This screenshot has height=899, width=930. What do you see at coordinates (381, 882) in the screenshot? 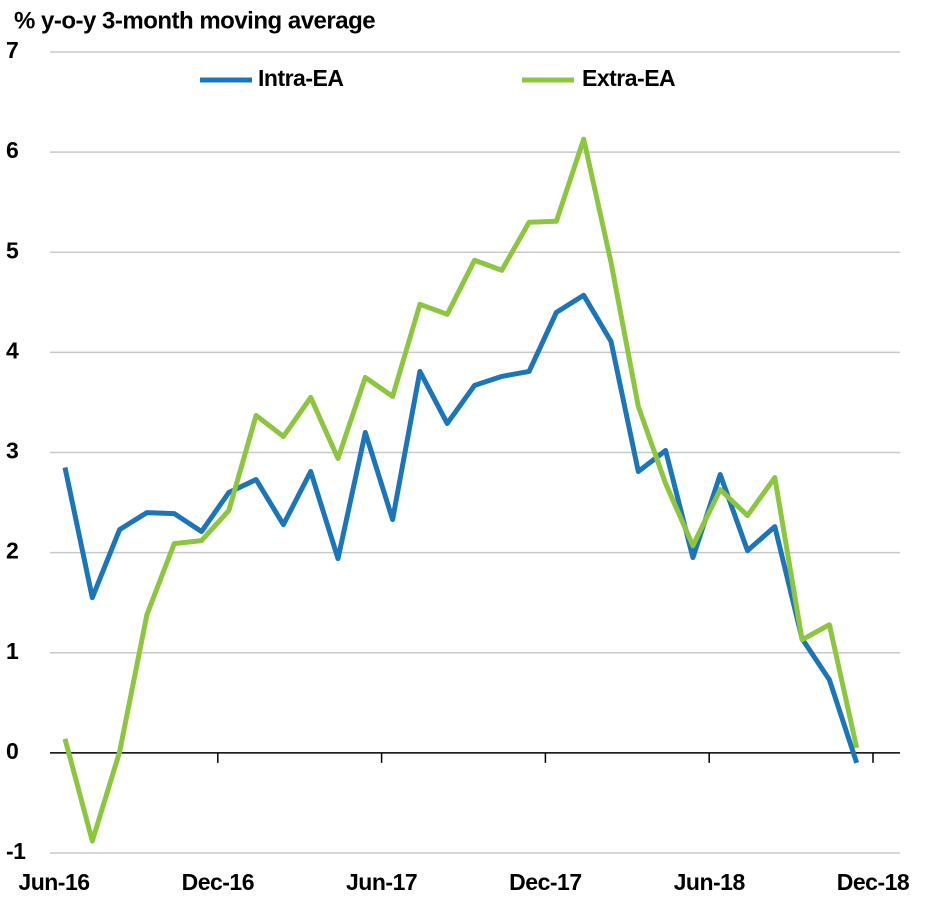
I see `x-tick-label: Jun-17` at bounding box center [381, 882].